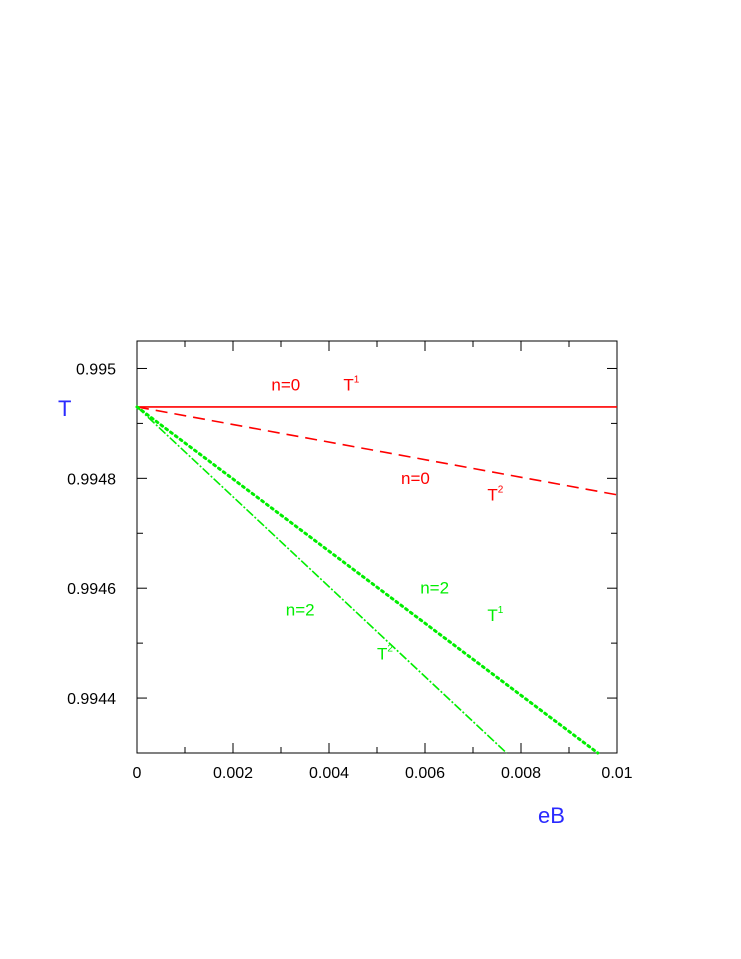  Describe the element at coordinates (329, 773) in the screenshot. I see `x-tick-label: 0.004` at that location.